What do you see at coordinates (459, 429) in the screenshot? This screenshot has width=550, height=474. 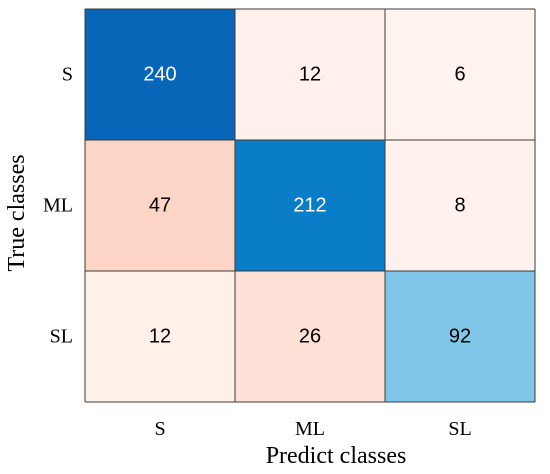 I see `x-tick-label: SL` at bounding box center [459, 429].